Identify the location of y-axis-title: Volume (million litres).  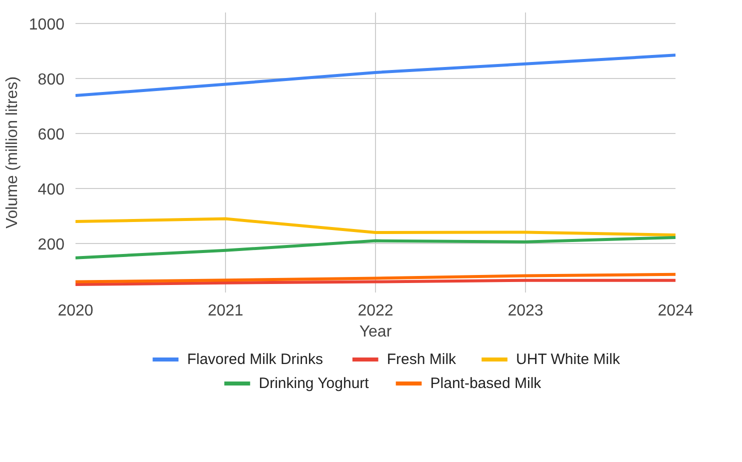
(12, 152).